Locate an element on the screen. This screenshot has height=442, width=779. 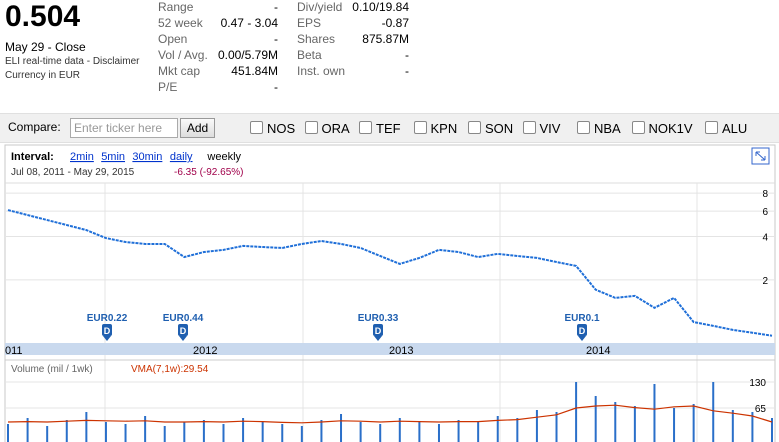
stat-label: Vol / Avg. is located at coordinates (183, 55).